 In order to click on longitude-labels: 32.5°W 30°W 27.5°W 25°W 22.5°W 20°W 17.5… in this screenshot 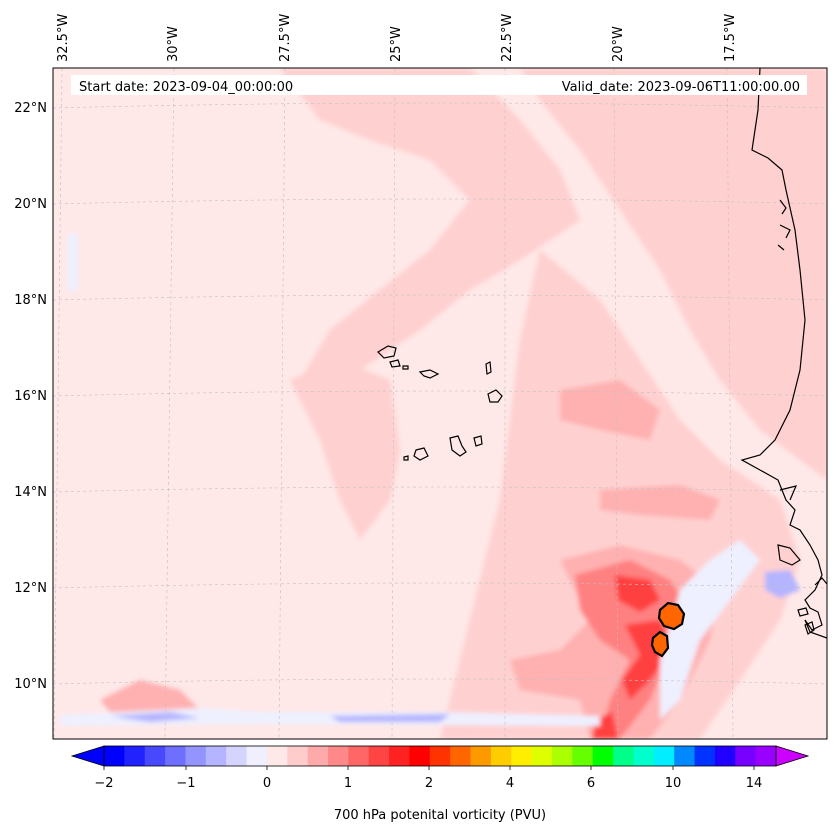, I will do `click(397, 38)`.